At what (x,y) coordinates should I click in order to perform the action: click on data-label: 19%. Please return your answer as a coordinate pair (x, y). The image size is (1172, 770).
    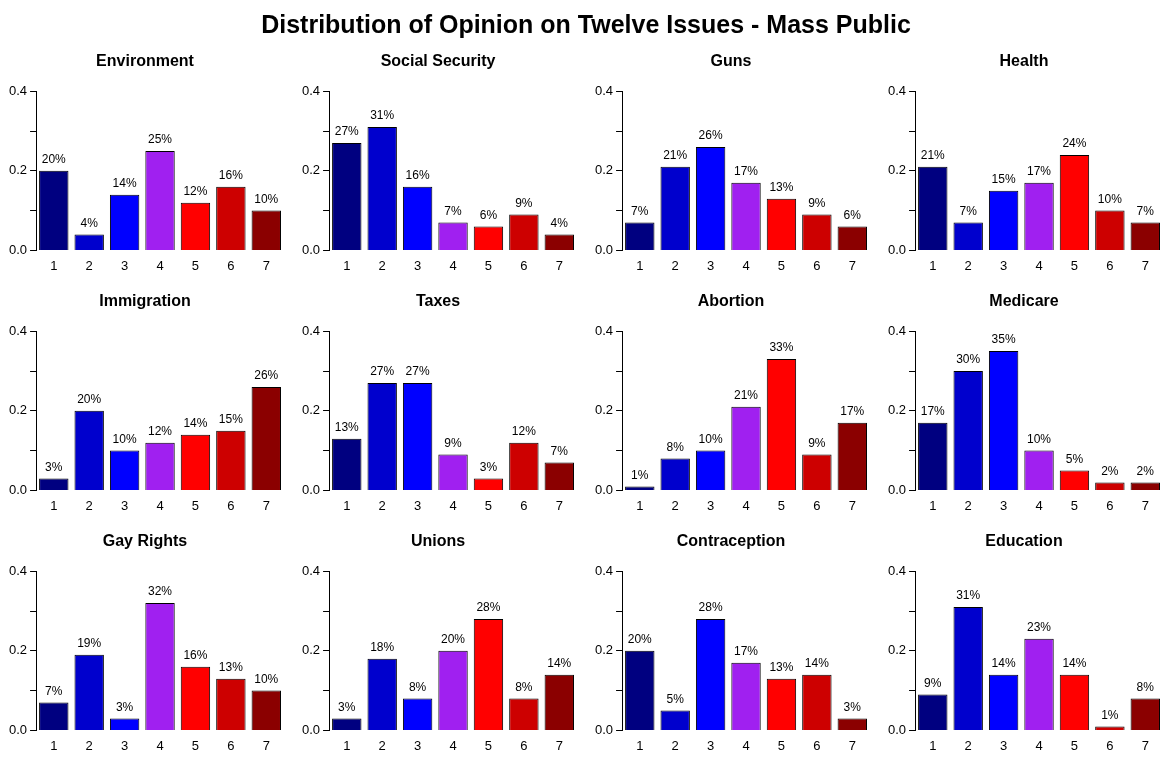
    Looking at the image, I should click on (89, 643).